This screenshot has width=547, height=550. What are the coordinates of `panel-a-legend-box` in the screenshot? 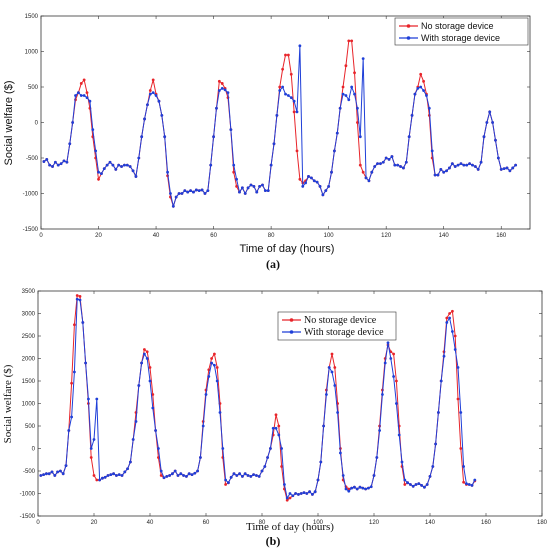 It's located at (461, 31).